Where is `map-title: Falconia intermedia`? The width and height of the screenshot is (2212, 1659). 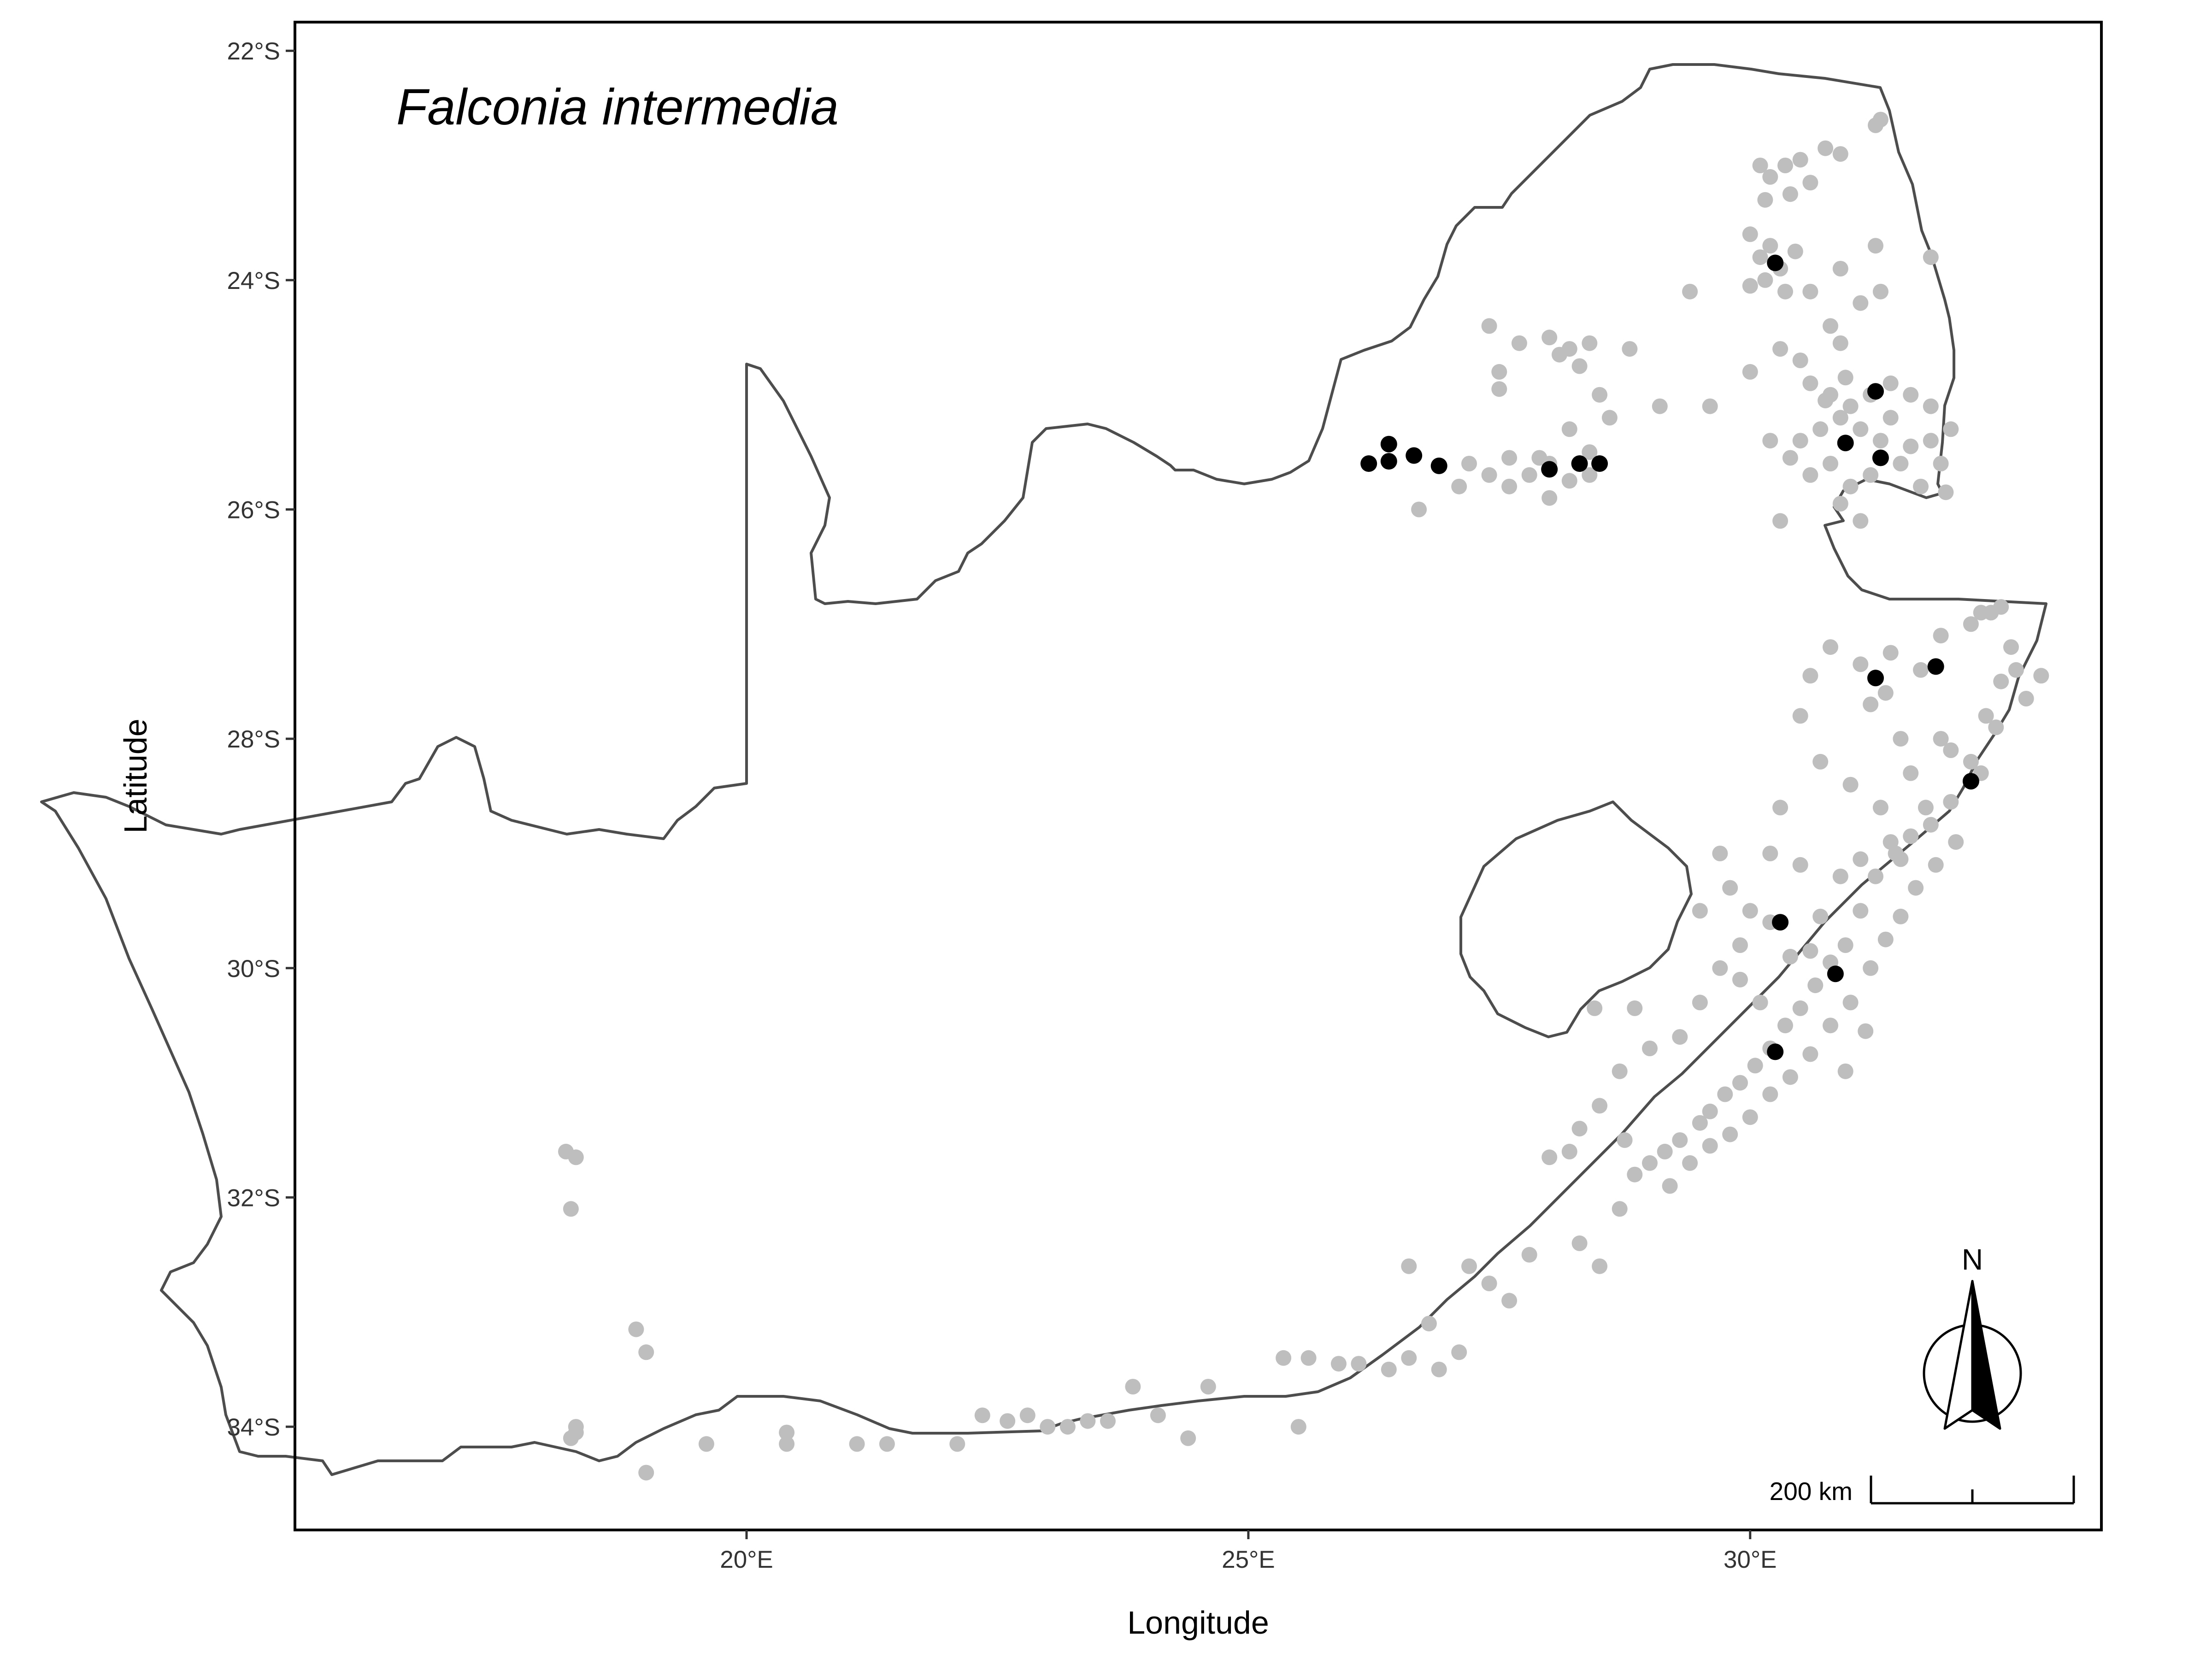 map-title: Falconia intermedia is located at coordinates (617, 107).